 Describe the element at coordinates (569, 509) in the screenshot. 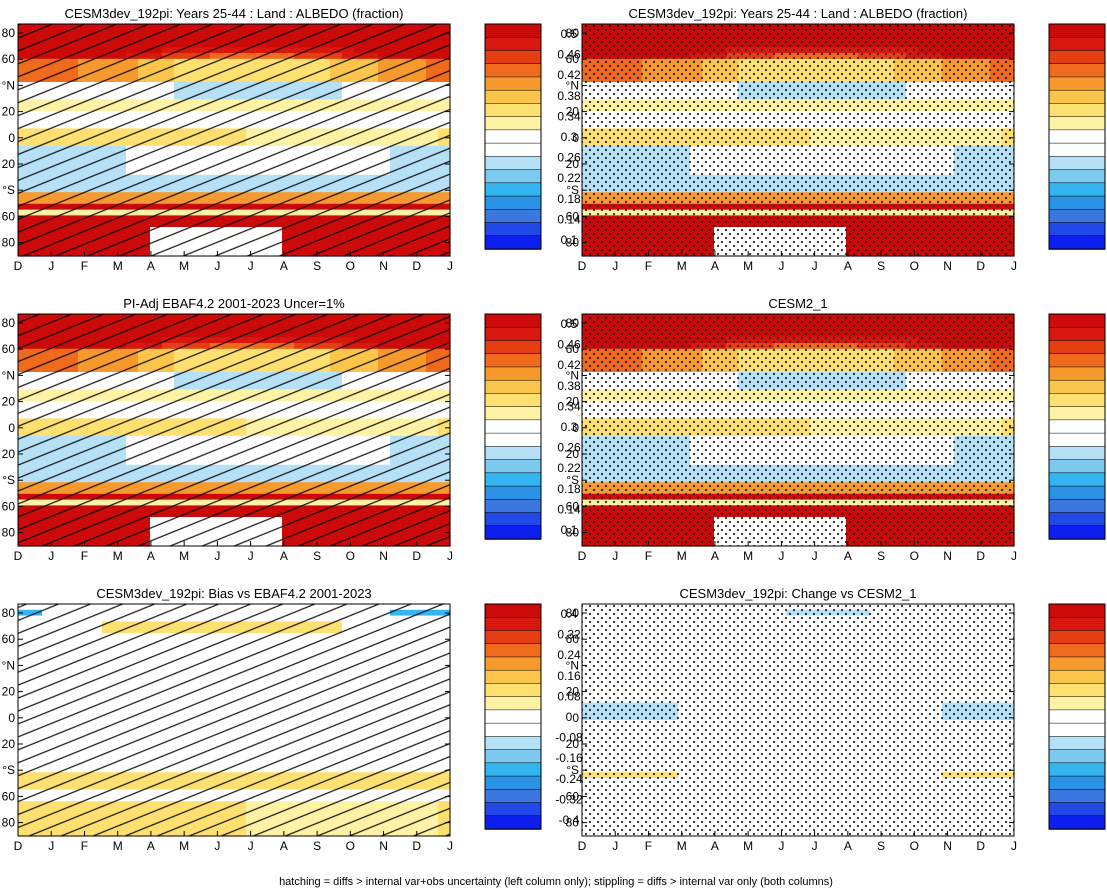

I see `colorbar-label: 0.14` at that location.